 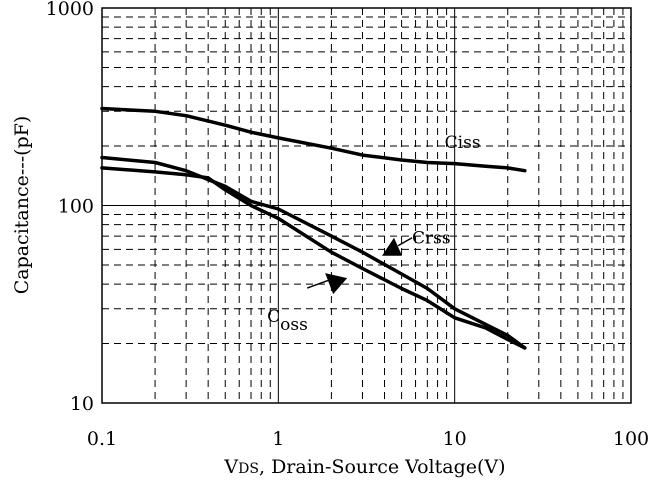 What do you see at coordinates (82, 404) in the screenshot?
I see `y-tick-label: 10` at bounding box center [82, 404].